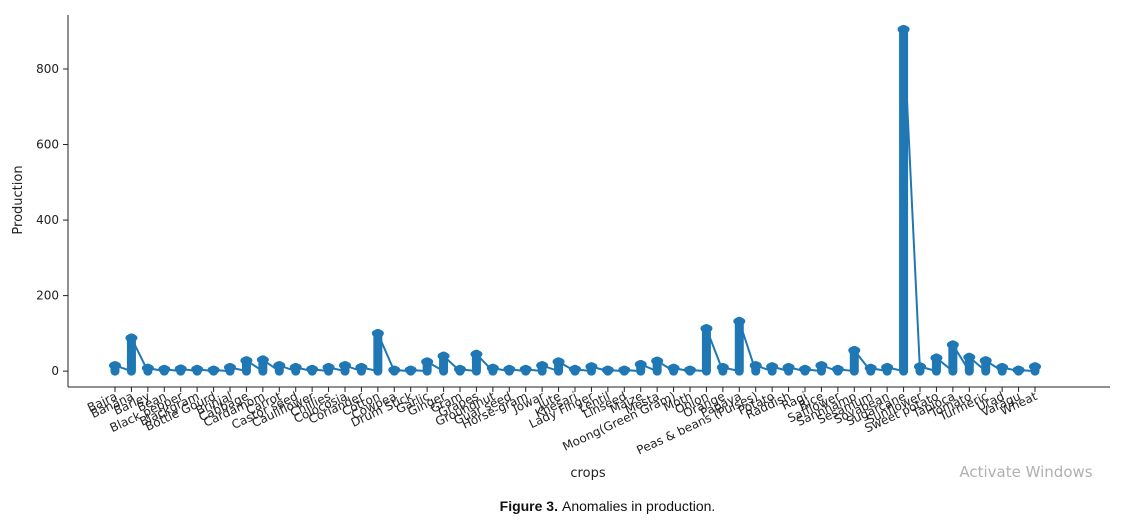 The image size is (1126, 524). Describe the element at coordinates (47, 145) in the screenshot. I see `y-tick-label: 600` at that location.